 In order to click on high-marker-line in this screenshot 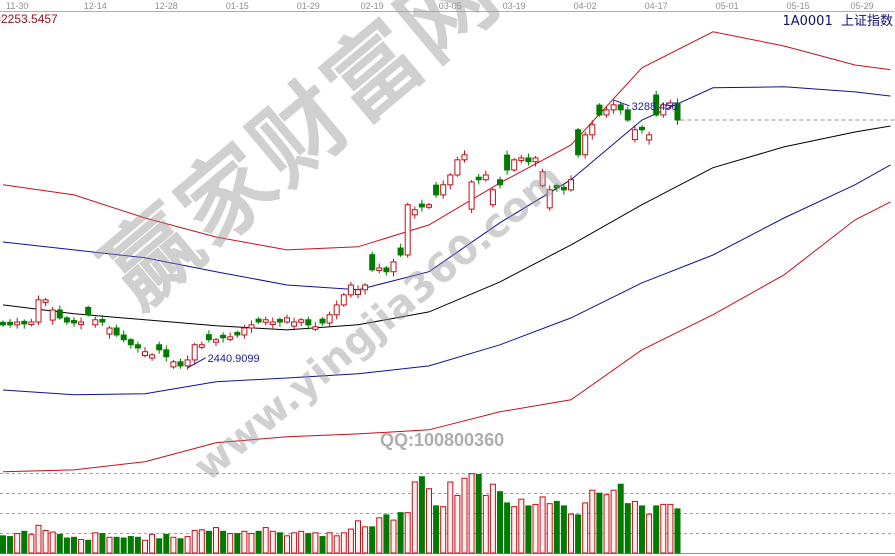, I will do `click(621, 103)`.